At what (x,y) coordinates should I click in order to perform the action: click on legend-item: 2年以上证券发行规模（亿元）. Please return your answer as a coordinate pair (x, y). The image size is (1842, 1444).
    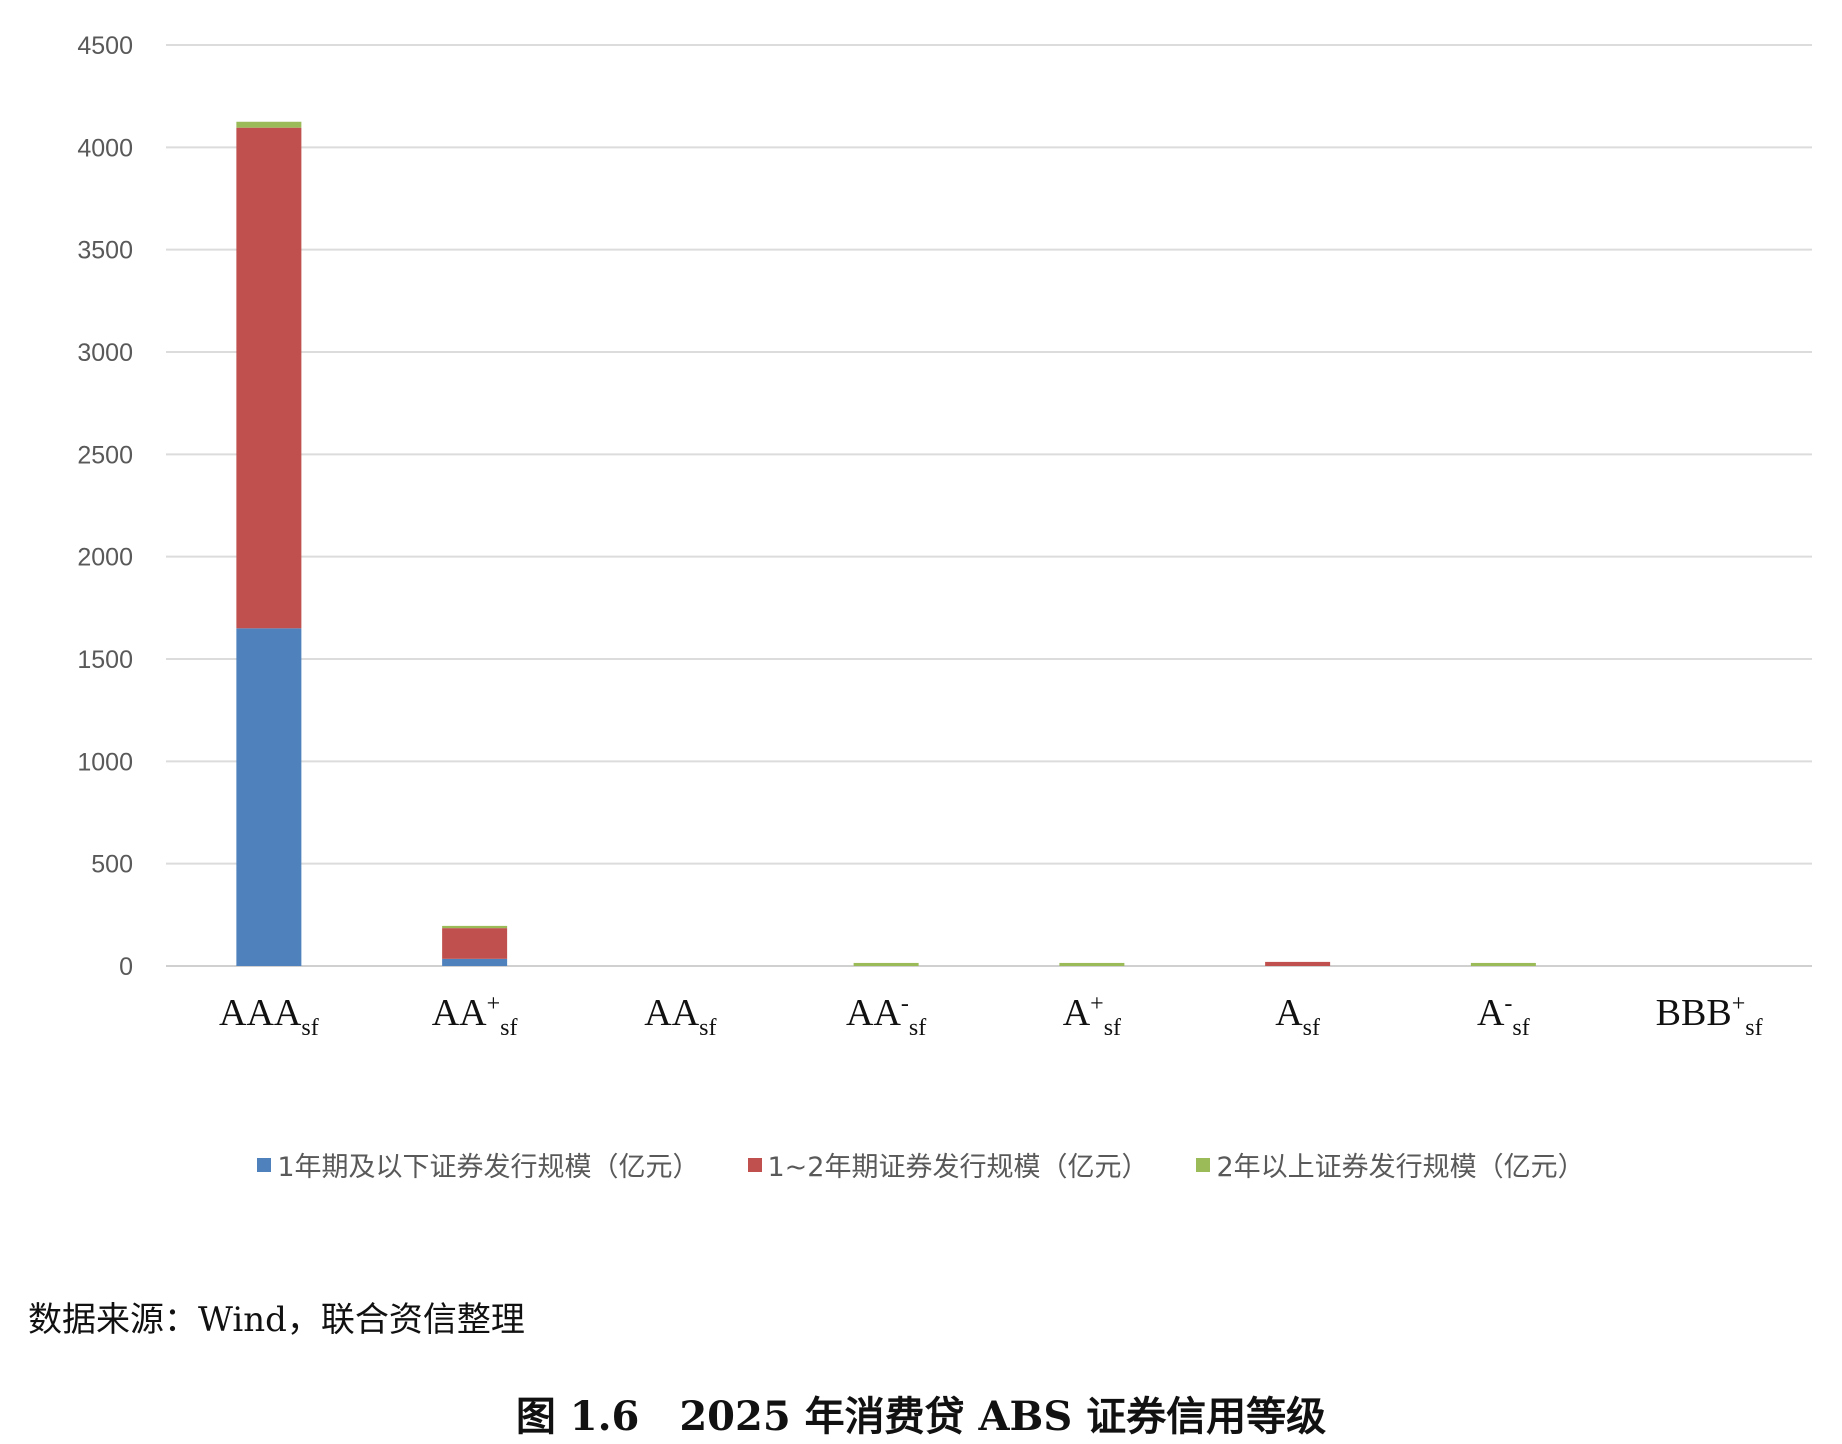
    Looking at the image, I should click on (1390, 1164).